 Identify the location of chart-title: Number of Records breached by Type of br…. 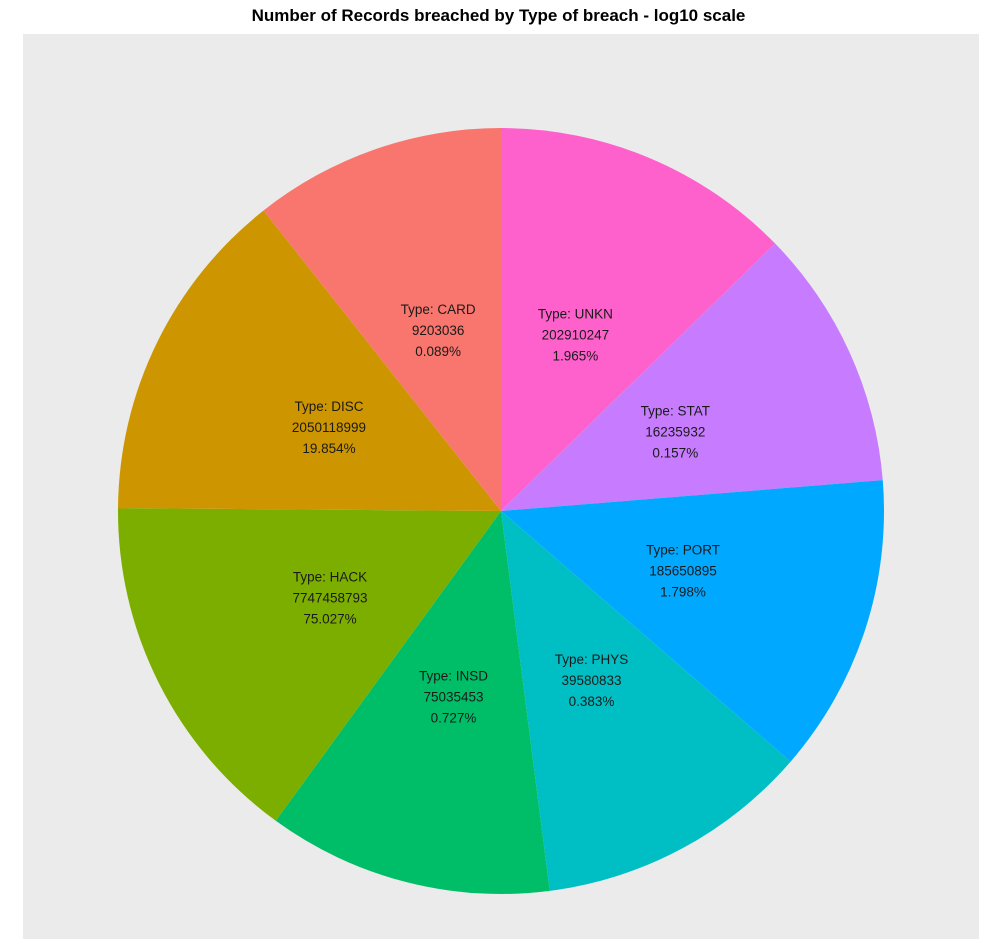
(498, 16).